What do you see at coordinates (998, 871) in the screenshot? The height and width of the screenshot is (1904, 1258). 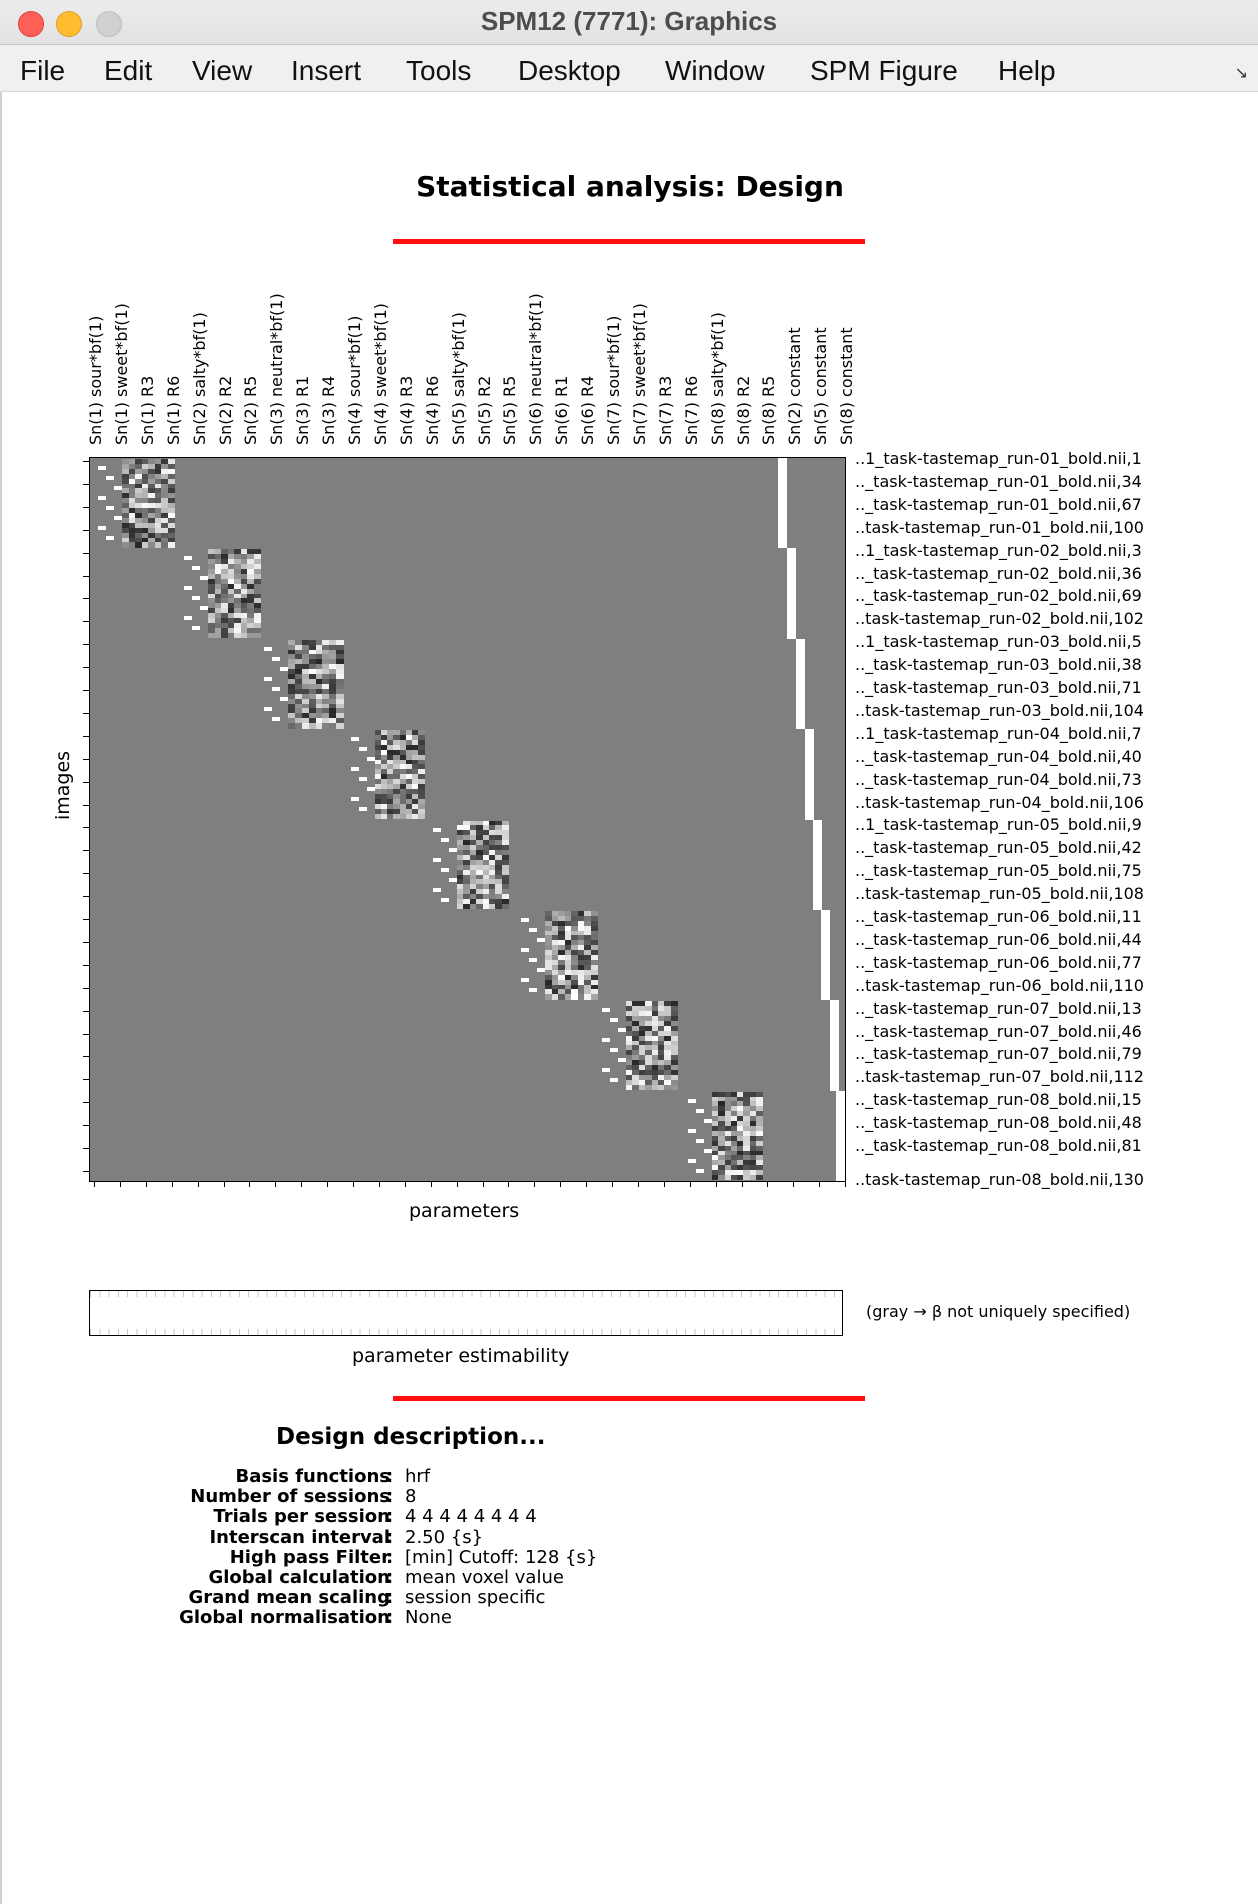 I see `row-label: .._task-tastemap_run-05_bold.nii,75` at bounding box center [998, 871].